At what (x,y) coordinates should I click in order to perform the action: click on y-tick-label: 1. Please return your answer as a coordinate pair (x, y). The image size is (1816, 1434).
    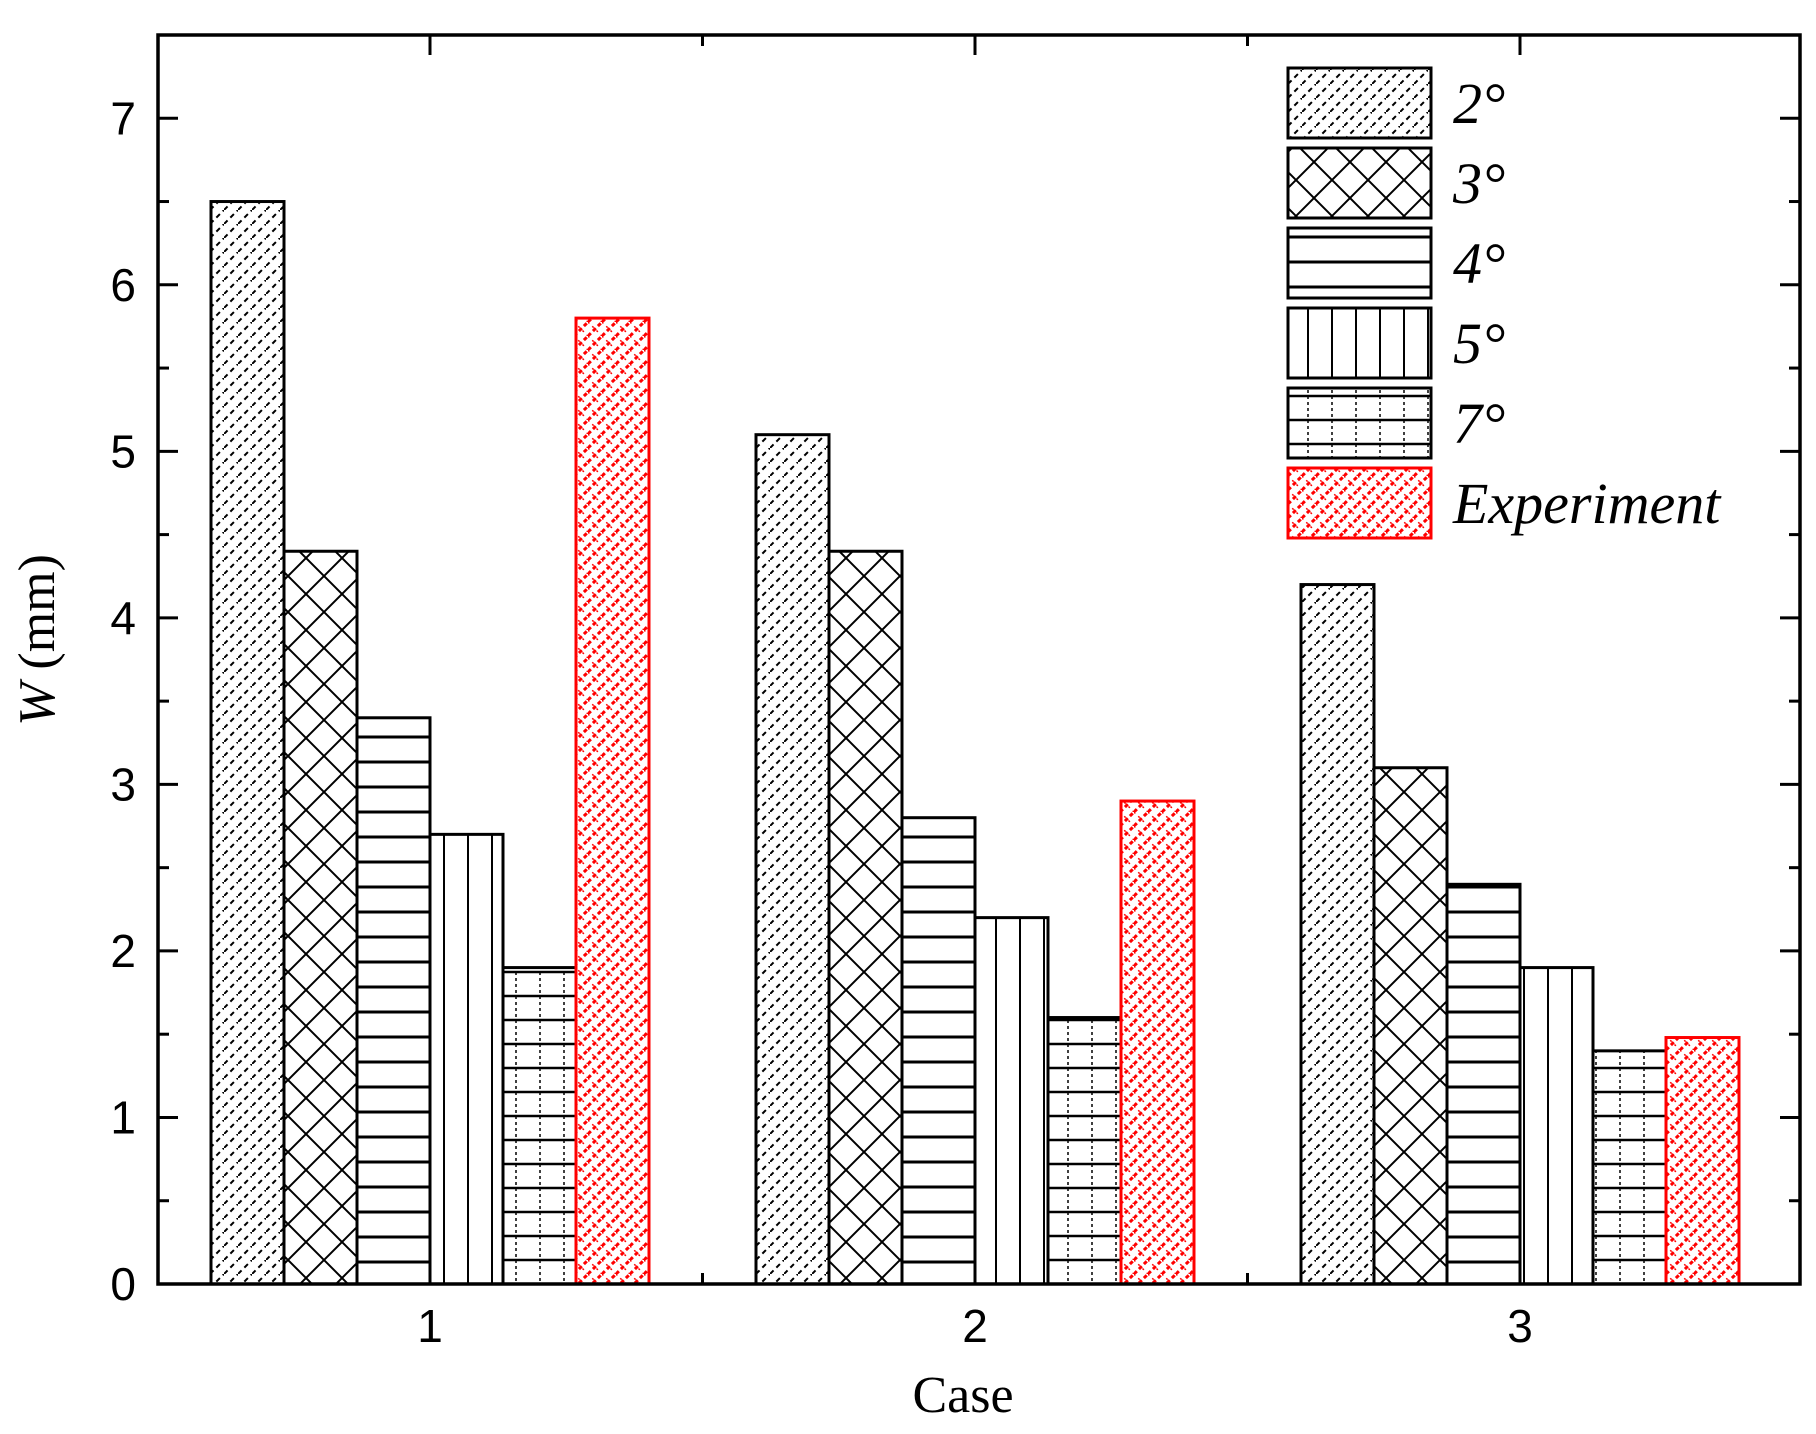
    Looking at the image, I should click on (123, 1117).